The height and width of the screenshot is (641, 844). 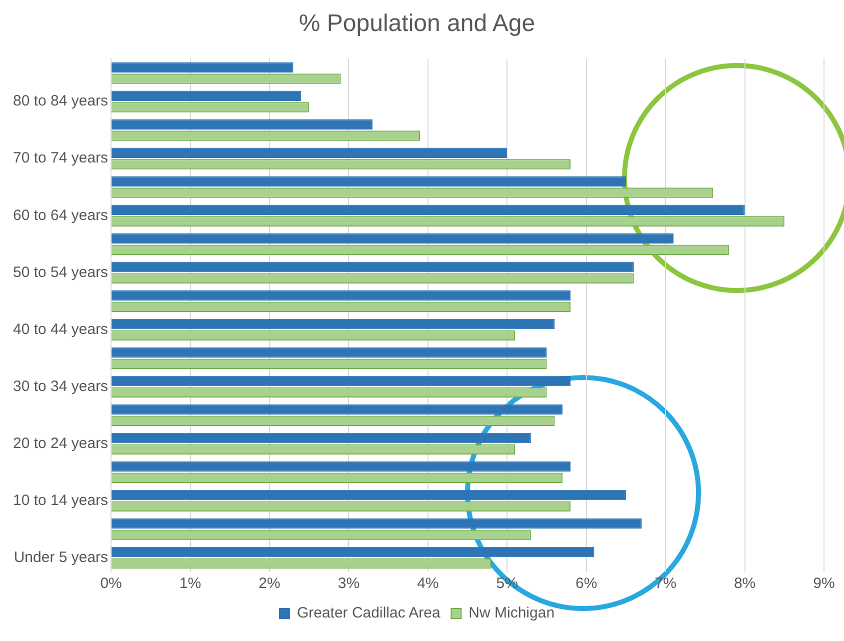 I want to click on legend-label: Nw Michigan, so click(x=511, y=613).